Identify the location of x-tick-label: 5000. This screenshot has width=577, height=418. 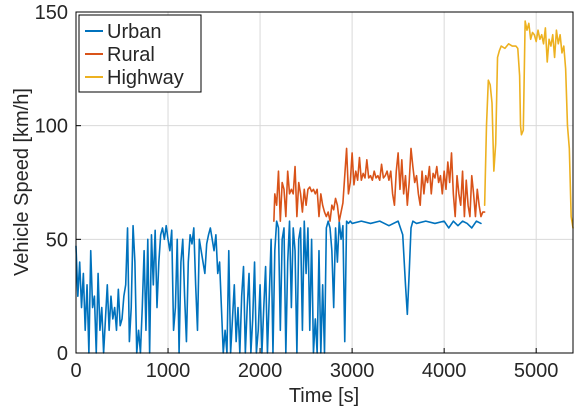
(536, 371).